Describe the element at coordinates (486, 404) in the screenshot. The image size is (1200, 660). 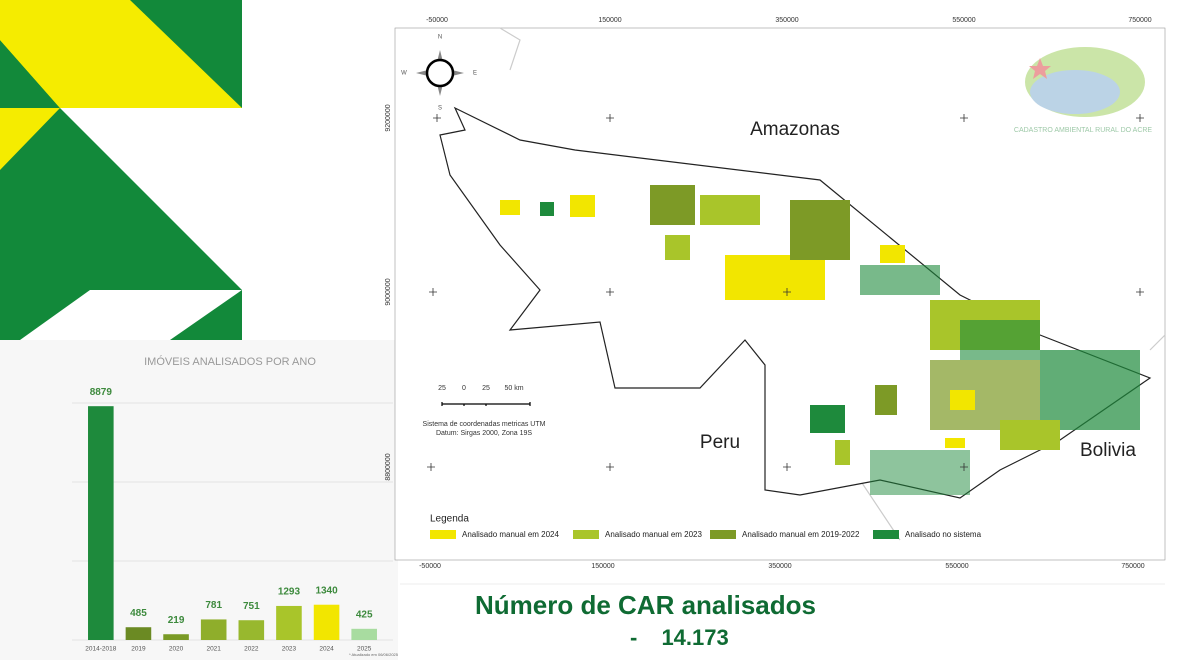
I see `scale-bar` at that location.